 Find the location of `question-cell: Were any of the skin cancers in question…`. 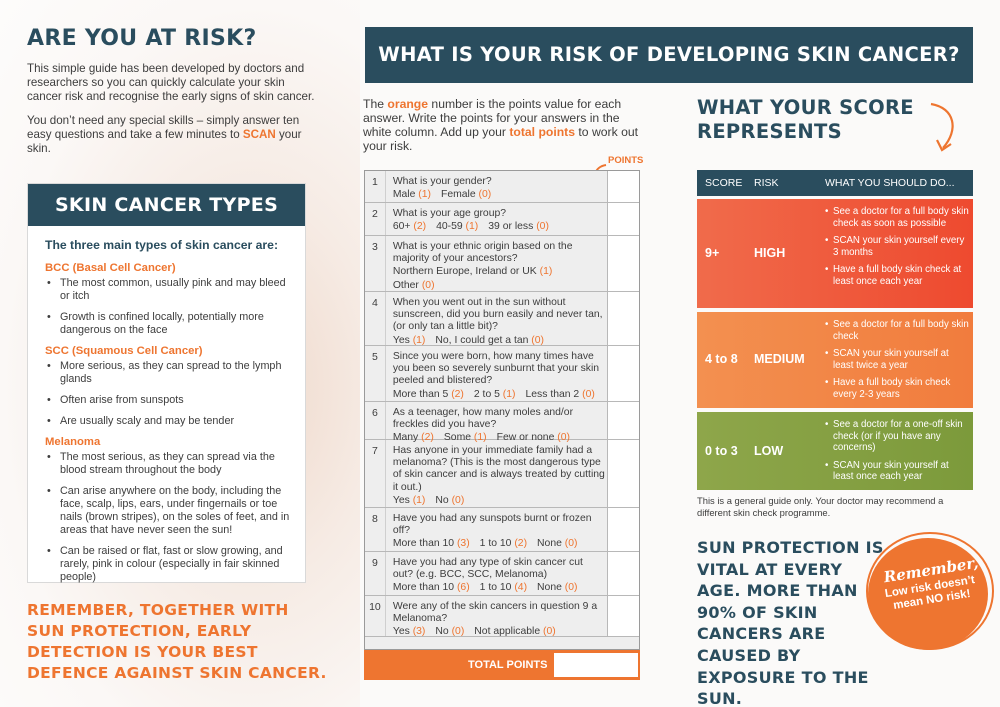

question-cell: Were any of the skin cancers in question… is located at coordinates (495, 616).